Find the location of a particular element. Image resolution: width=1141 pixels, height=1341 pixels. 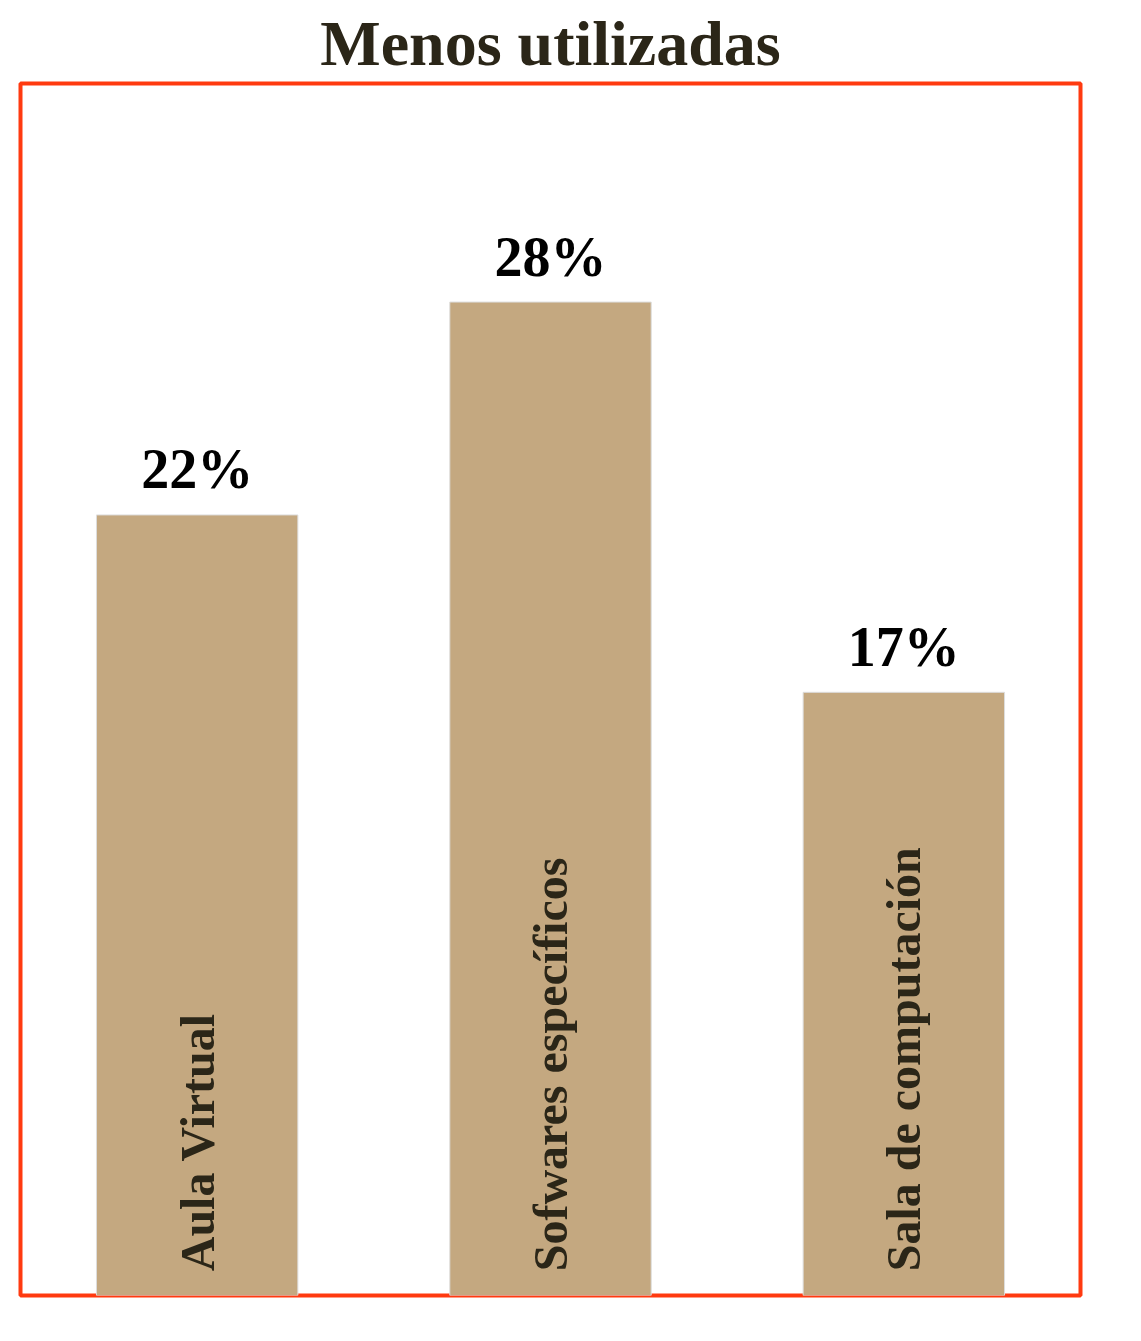

chart-title: Menos utilizadas is located at coordinates (550, 43).